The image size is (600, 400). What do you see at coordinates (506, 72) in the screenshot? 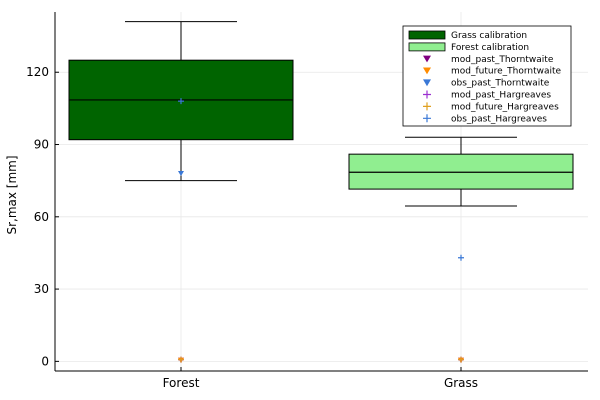
I see `legend-entry-label: mod_future_Thorntwaite` at bounding box center [506, 72].